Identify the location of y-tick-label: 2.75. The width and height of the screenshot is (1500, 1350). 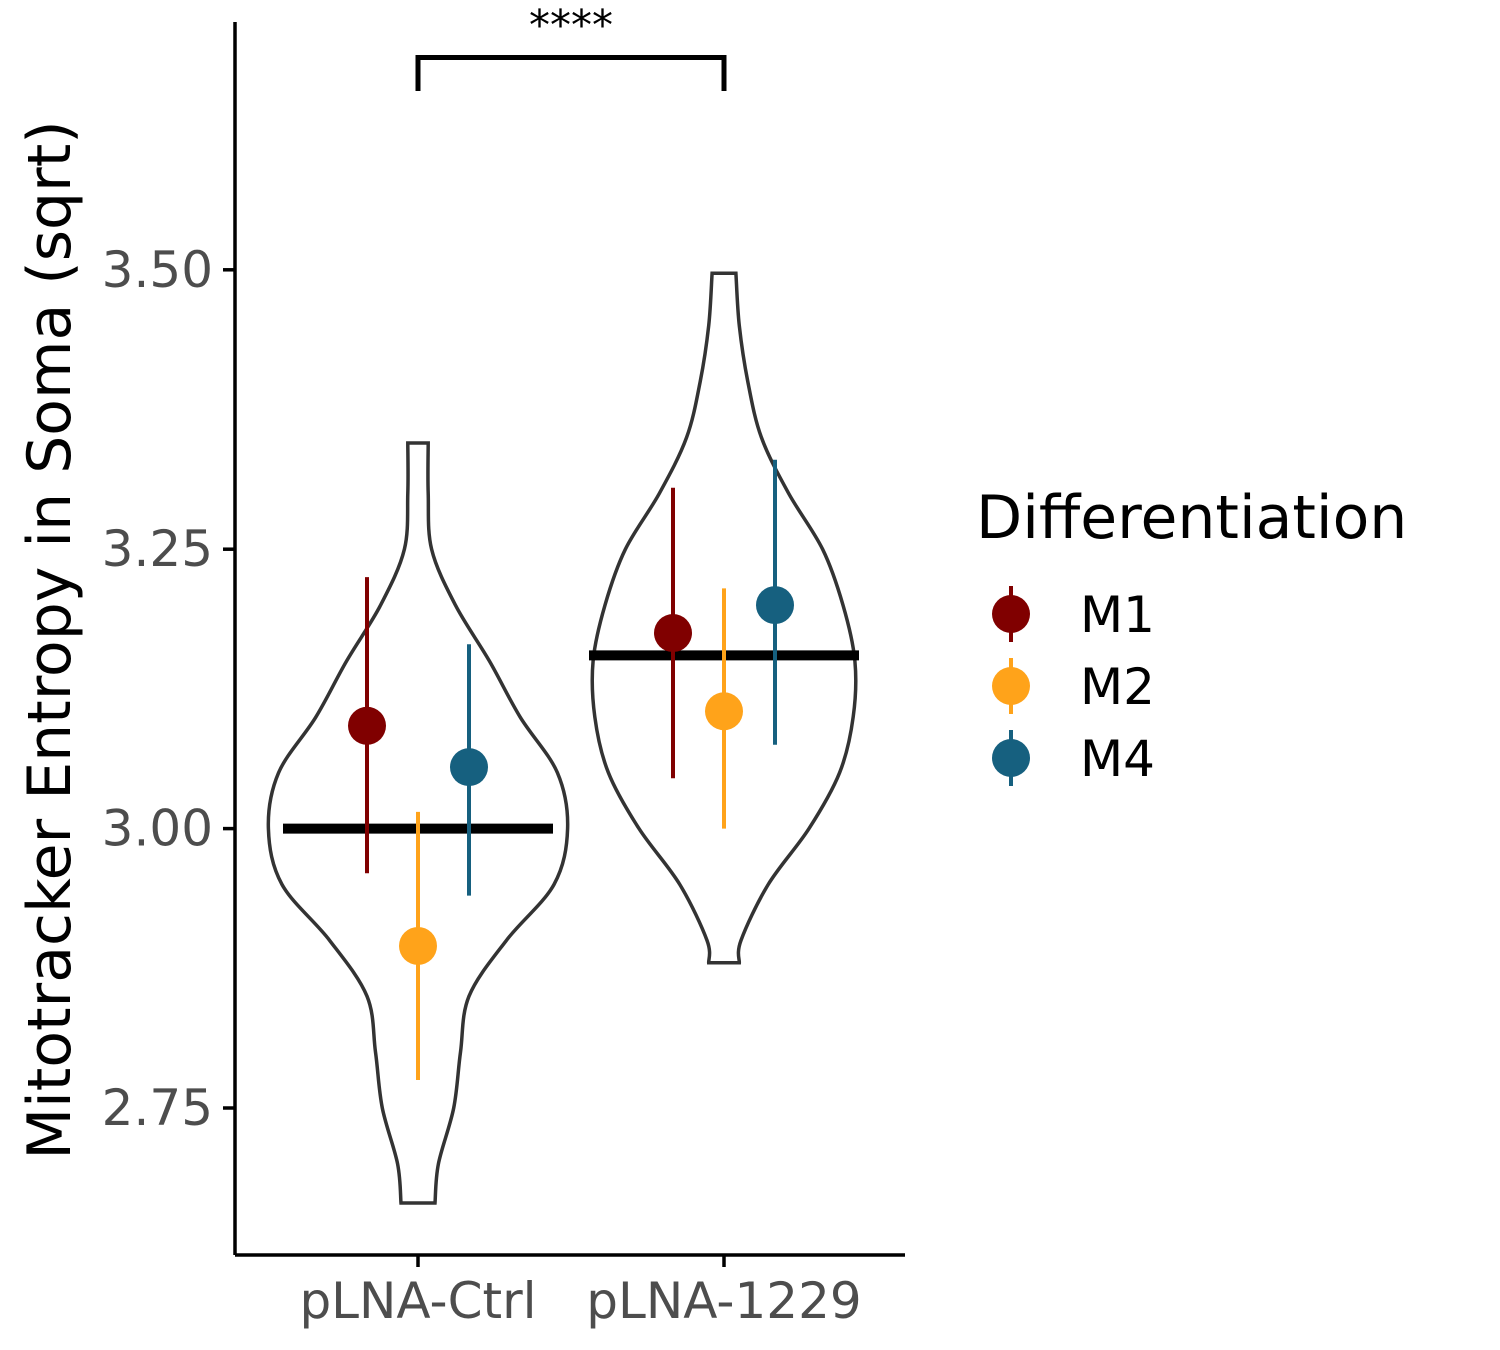
(157, 1108).